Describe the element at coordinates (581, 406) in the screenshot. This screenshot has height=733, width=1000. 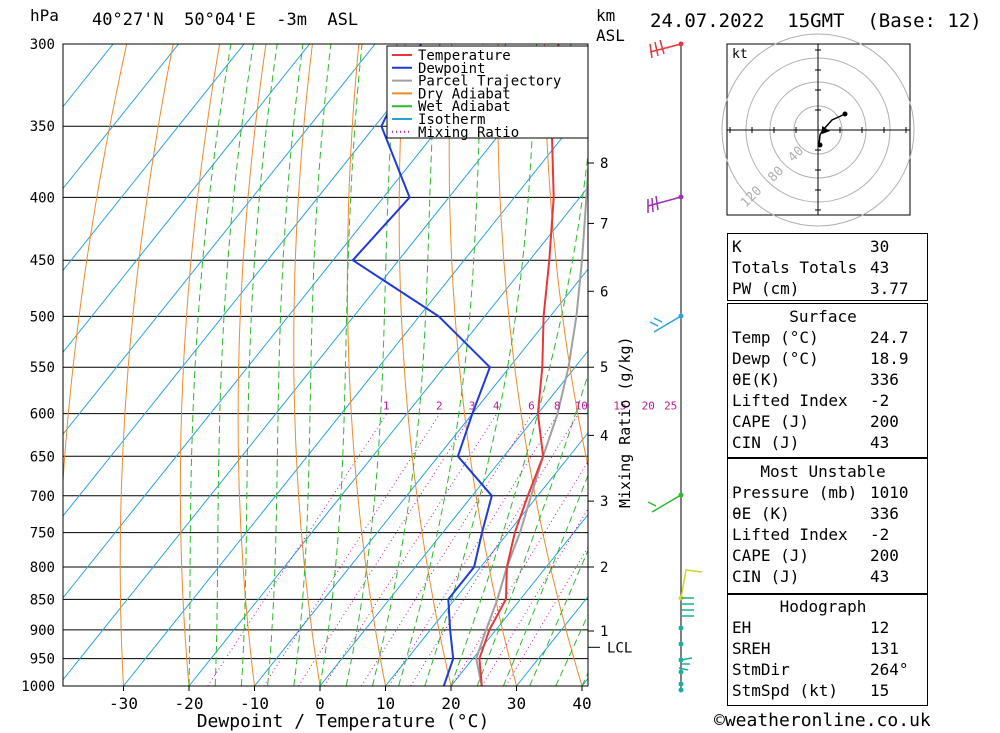
I see `mixing-ratio-label: 10` at that location.